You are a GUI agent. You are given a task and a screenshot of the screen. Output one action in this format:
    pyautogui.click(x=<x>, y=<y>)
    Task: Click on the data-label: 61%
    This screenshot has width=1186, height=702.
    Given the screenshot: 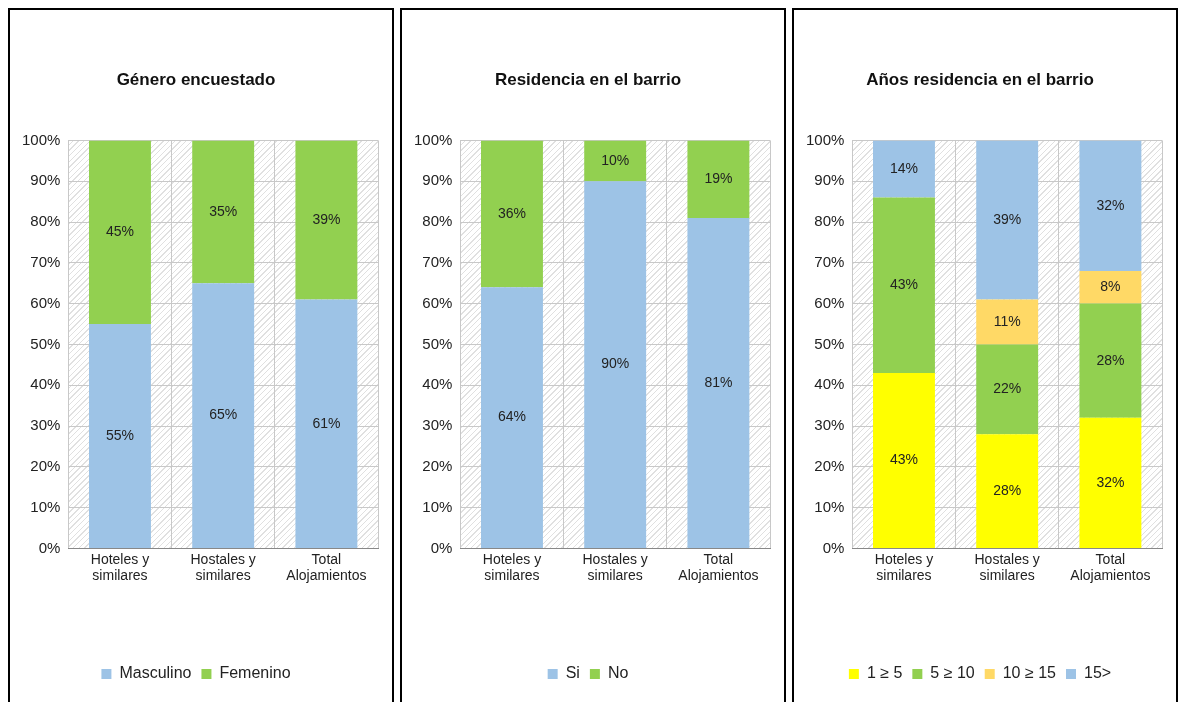 What is the action you would take?
    pyautogui.click(x=326, y=422)
    